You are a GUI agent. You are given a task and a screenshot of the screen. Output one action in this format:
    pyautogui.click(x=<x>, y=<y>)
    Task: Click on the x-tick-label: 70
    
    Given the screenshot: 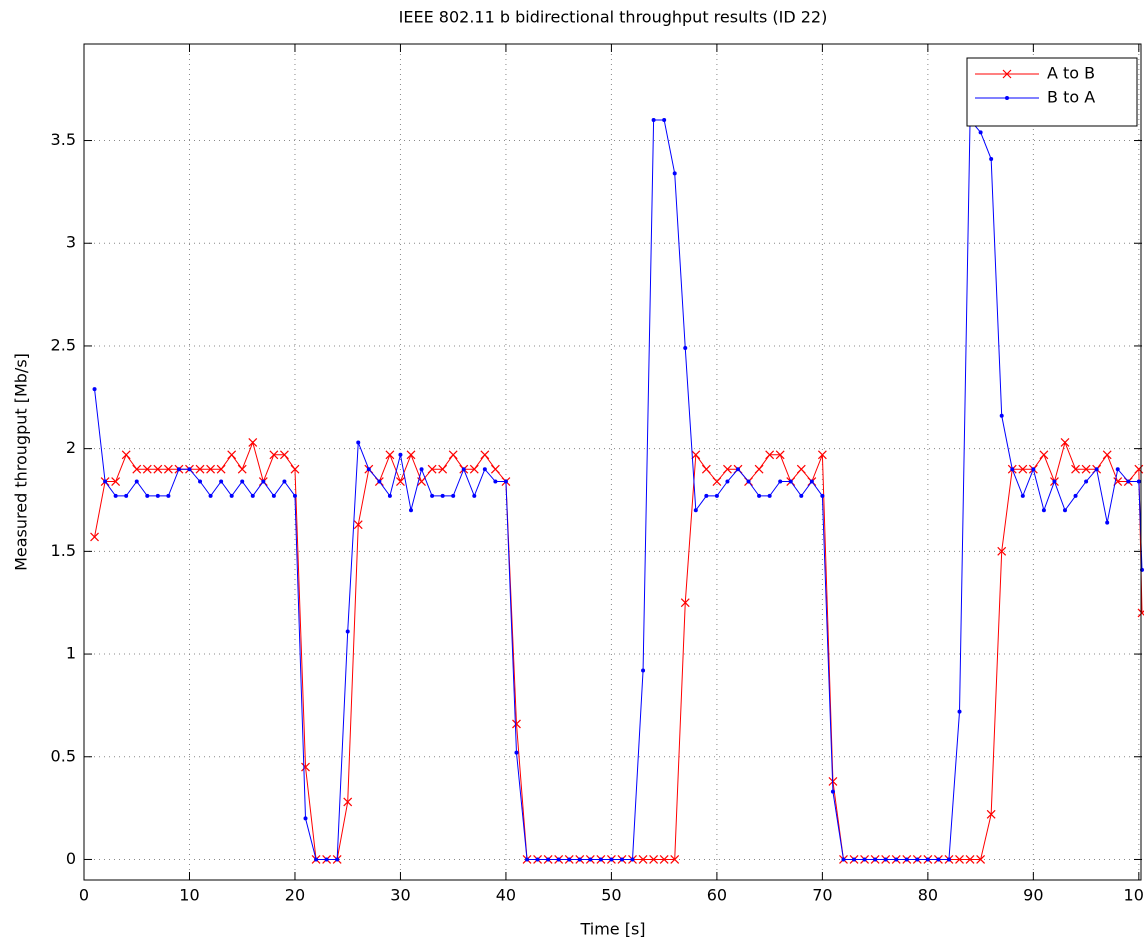 What is the action you would take?
    pyautogui.click(x=822, y=895)
    